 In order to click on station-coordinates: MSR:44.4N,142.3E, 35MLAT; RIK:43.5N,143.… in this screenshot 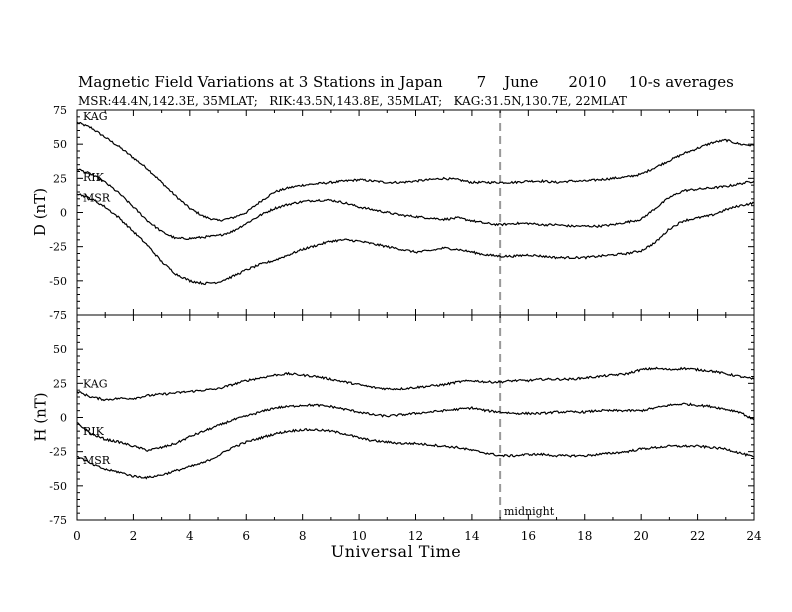, I will do `click(352, 101)`.